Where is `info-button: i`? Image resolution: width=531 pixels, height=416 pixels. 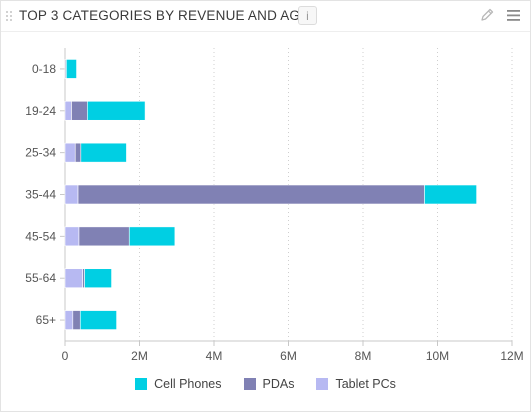
info-button: i is located at coordinates (307, 15).